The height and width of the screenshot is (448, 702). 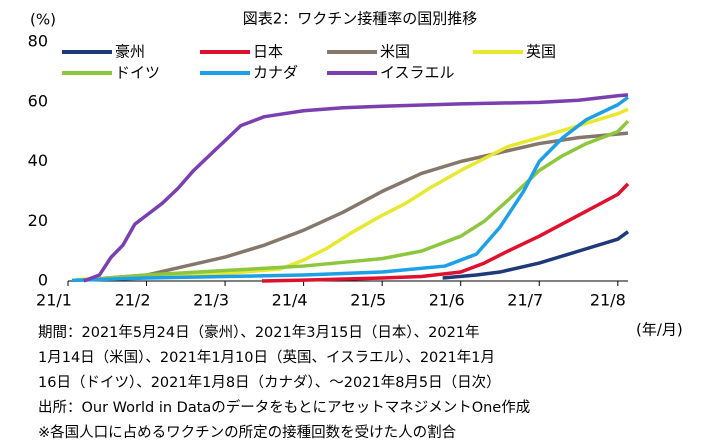 I want to click on note: ※各国人口に占めるワクチンの所定の接種回数を受けた人の割合, so click(x=247, y=432).